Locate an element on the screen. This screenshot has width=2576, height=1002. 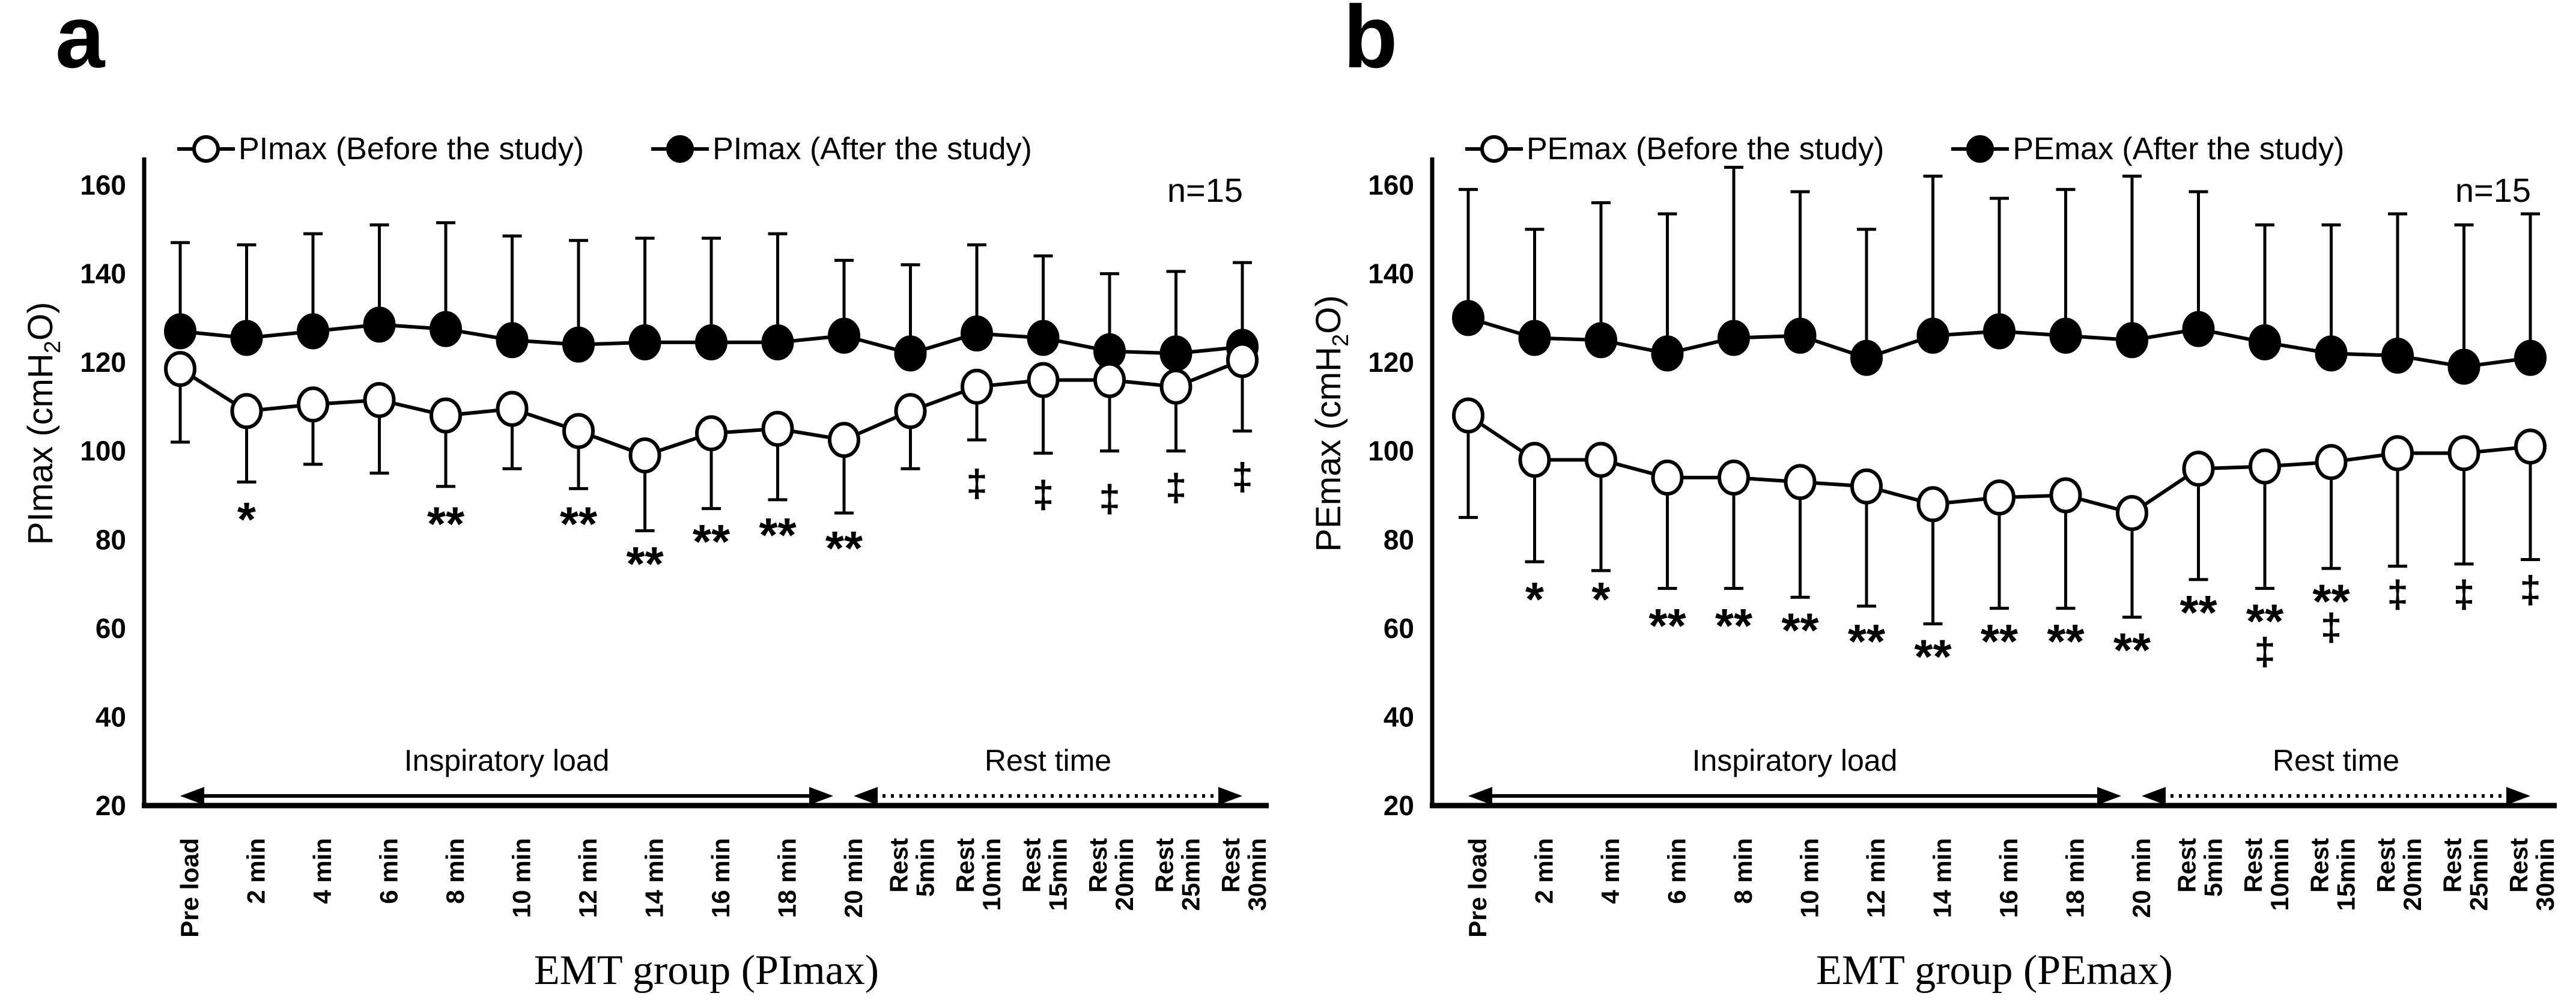
legend-item-before: PImax (Before the study) is located at coordinates (380, 149).